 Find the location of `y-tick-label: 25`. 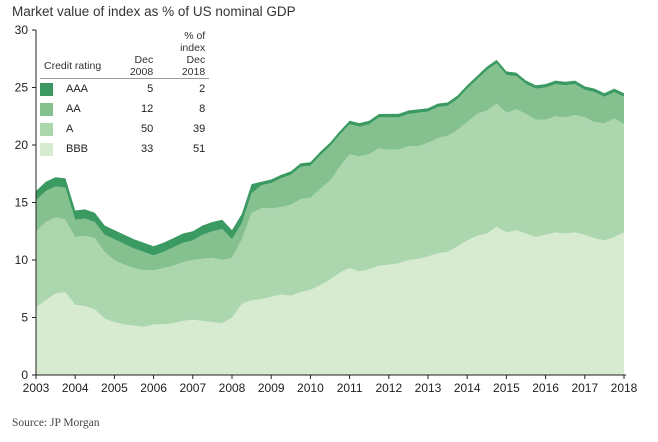

y-tick-label: 25 is located at coordinates (22, 88).